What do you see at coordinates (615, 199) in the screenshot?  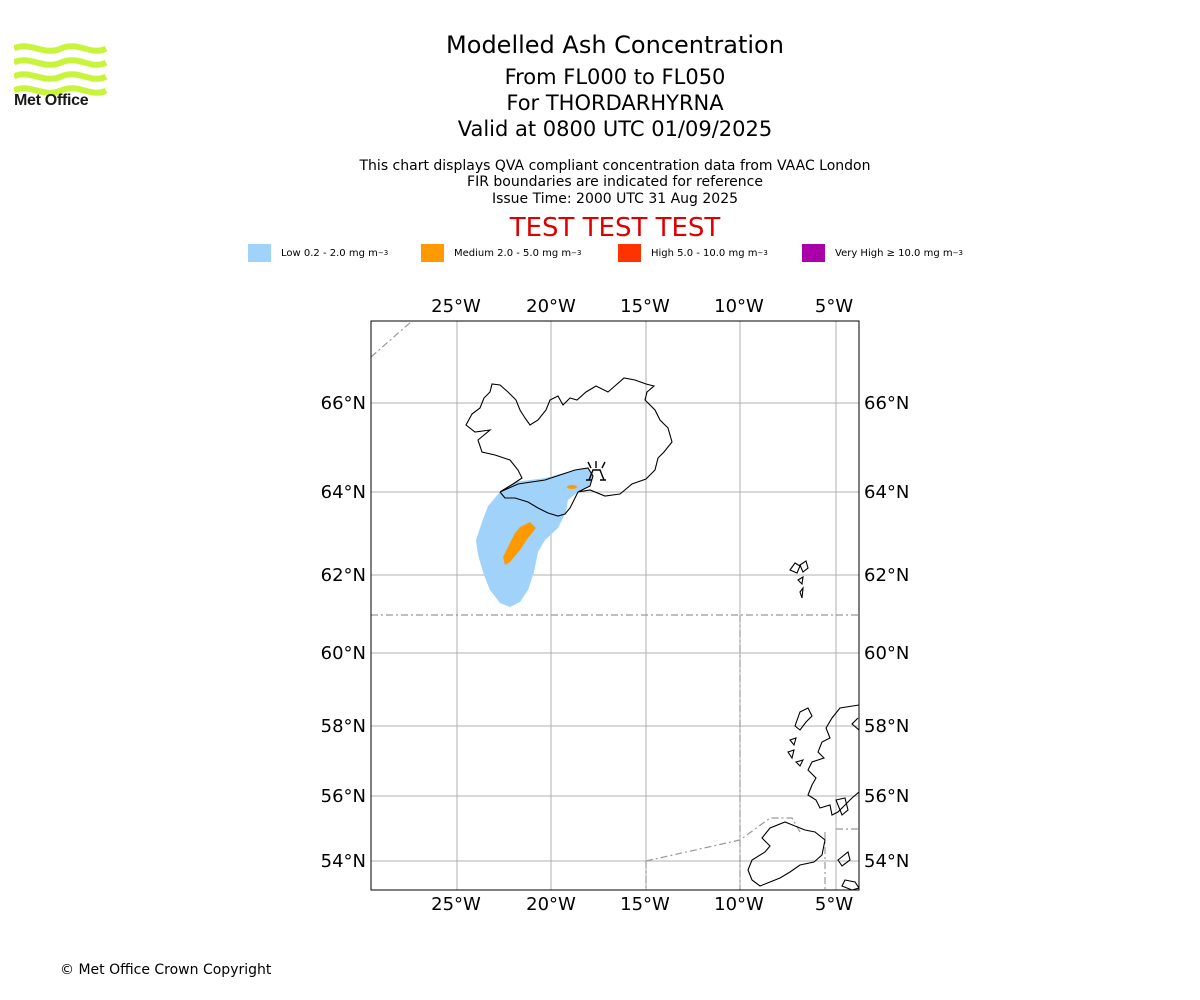 I see `issue-time: Issue Time: 2000 UTC 31 Aug 2025` at bounding box center [615, 199].